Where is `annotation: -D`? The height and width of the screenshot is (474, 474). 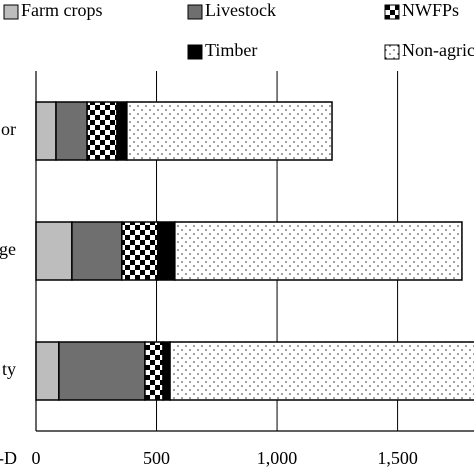 annotation: -D is located at coordinates (8, 458).